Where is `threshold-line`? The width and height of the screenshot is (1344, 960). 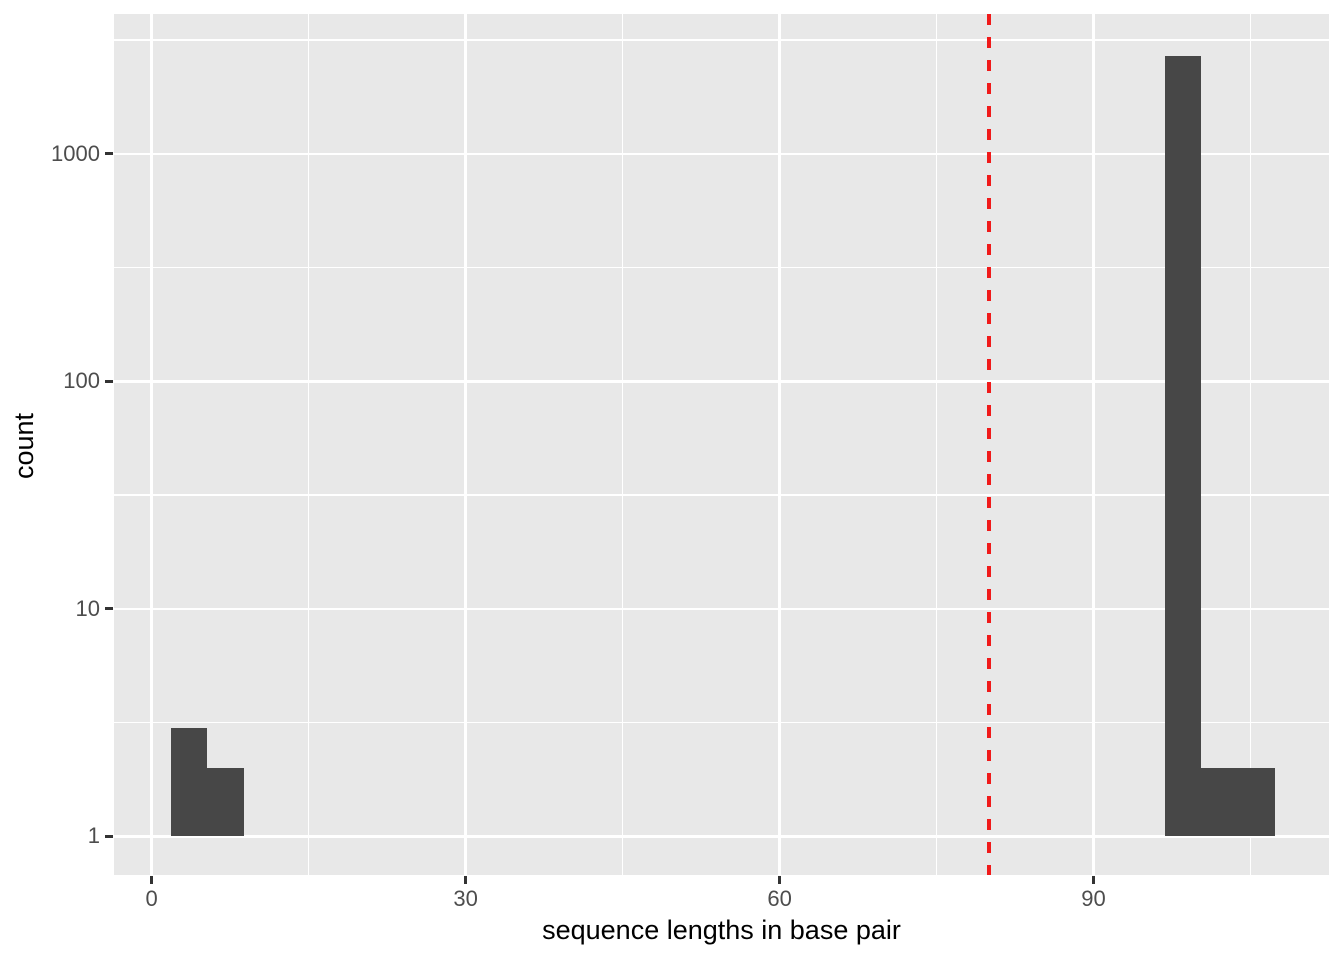 threshold-line is located at coordinates (988, 444).